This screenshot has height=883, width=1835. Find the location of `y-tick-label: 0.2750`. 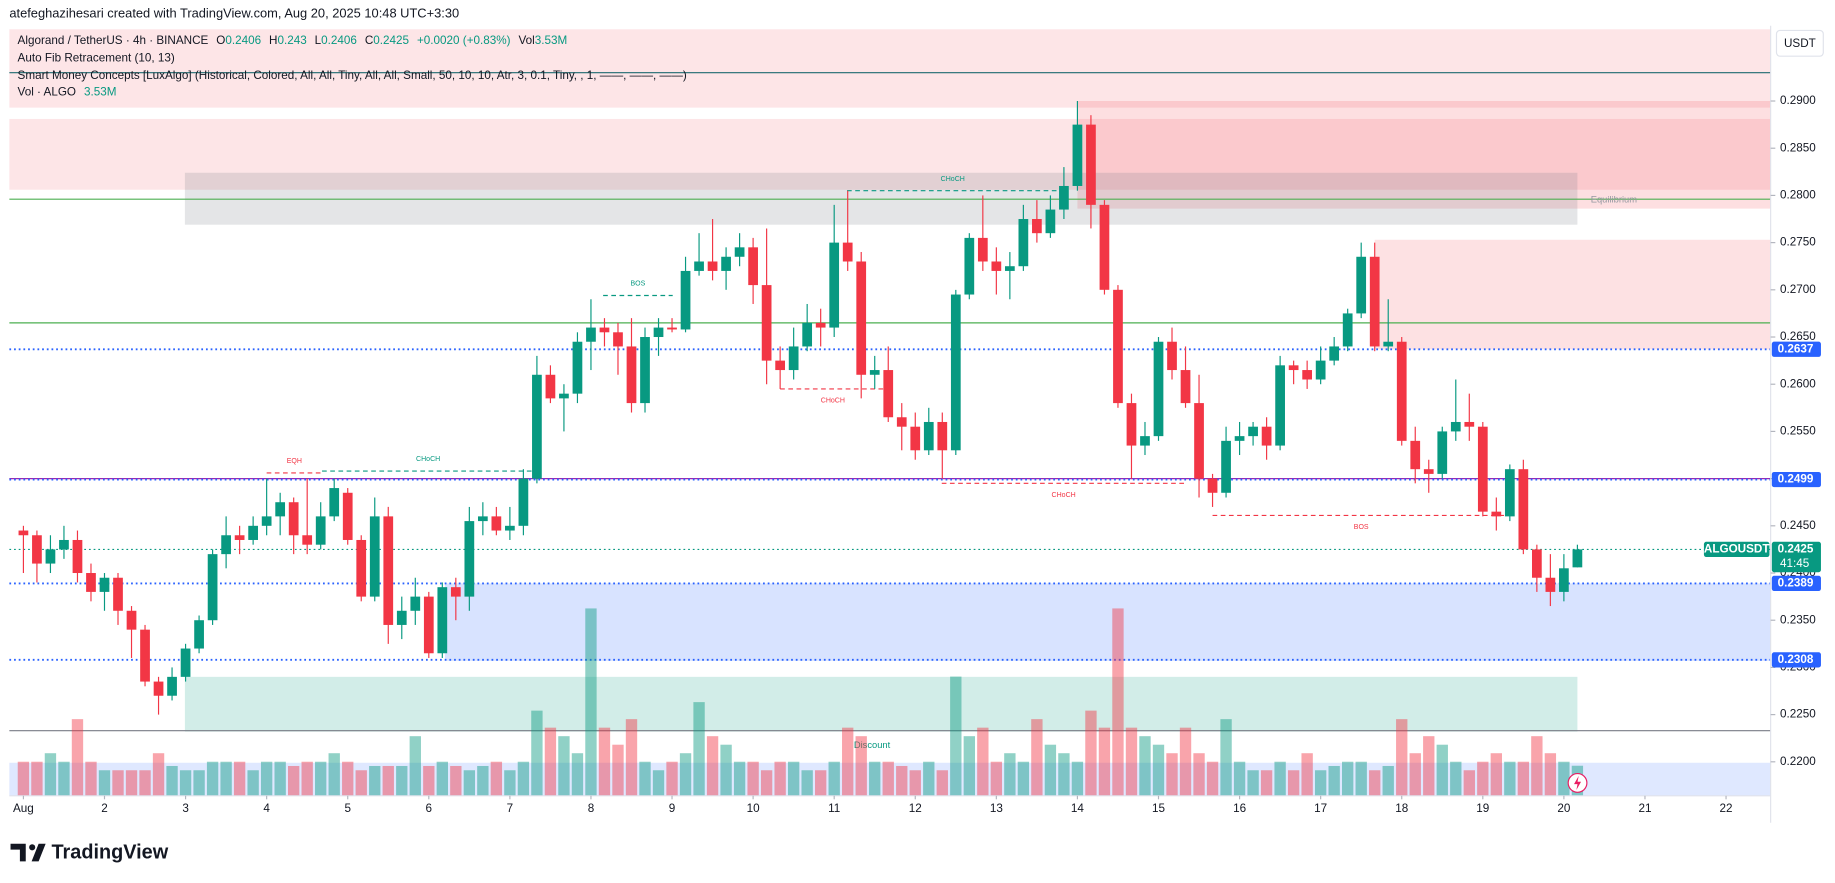

y-tick-label: 0.2750 is located at coordinates (1798, 242).